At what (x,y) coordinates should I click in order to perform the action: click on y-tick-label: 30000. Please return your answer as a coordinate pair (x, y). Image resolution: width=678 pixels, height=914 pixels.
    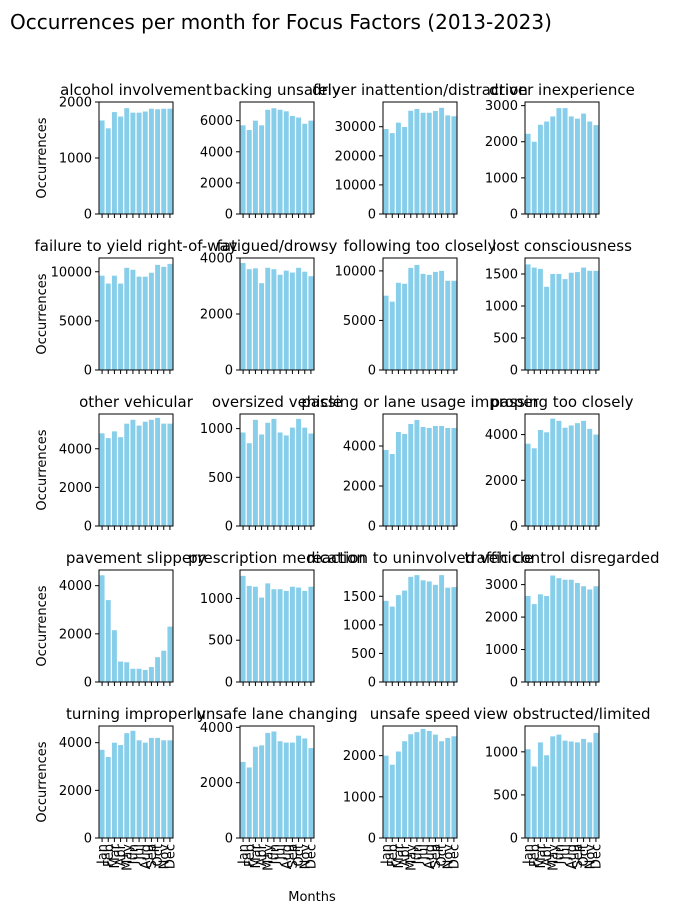
    Looking at the image, I should click on (355, 127).